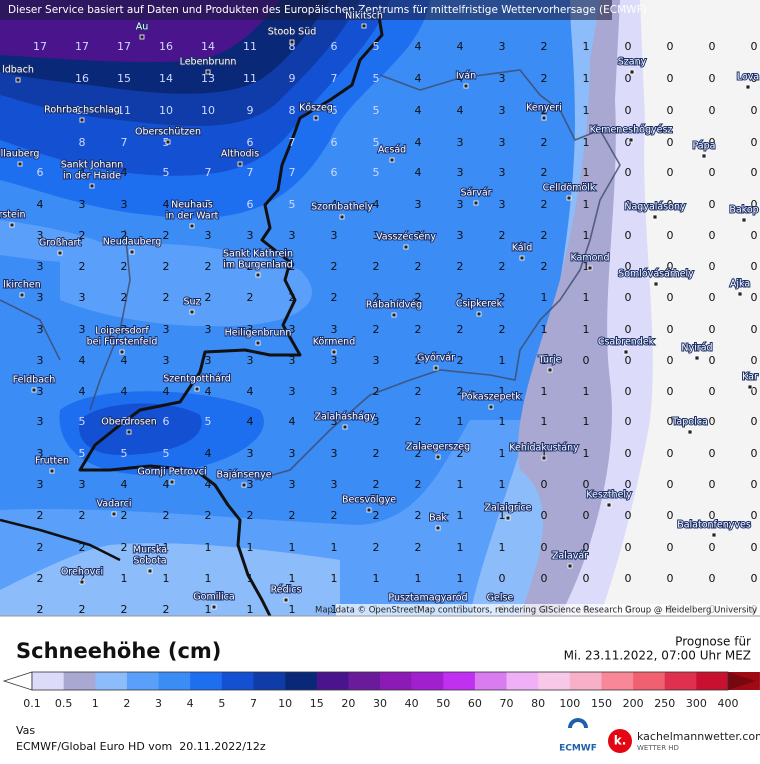  I want to click on colorbar-label: 30, so click(380, 703).